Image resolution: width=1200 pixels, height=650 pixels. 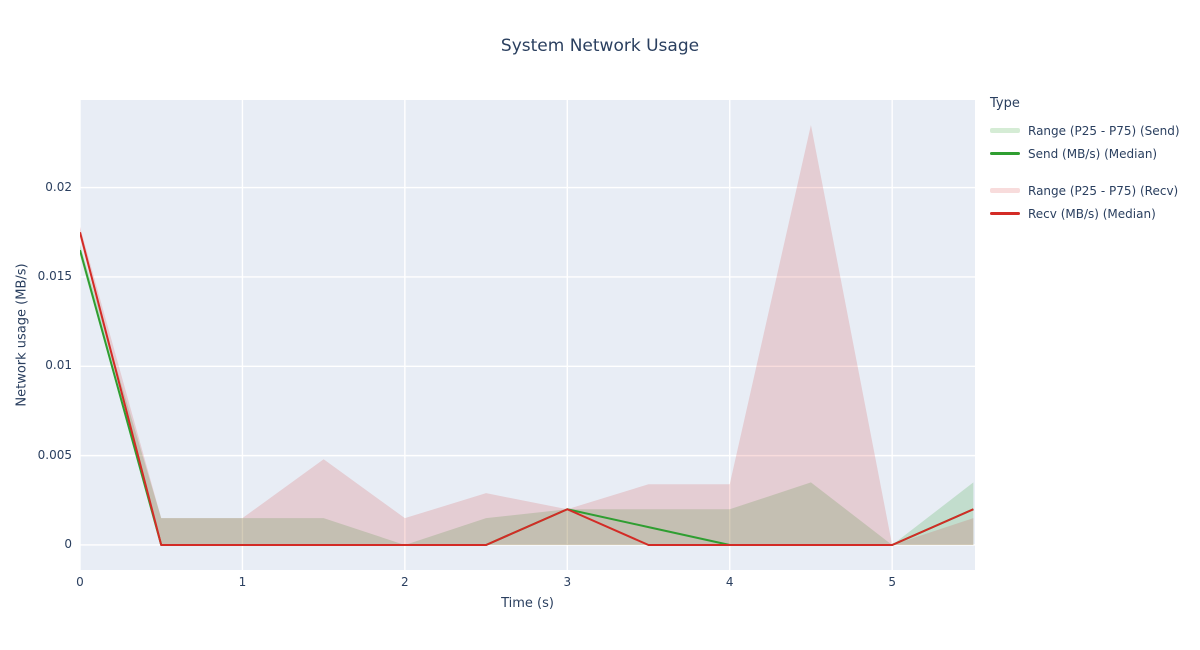 I want to click on x-tick-label: 1, so click(x=242, y=582).